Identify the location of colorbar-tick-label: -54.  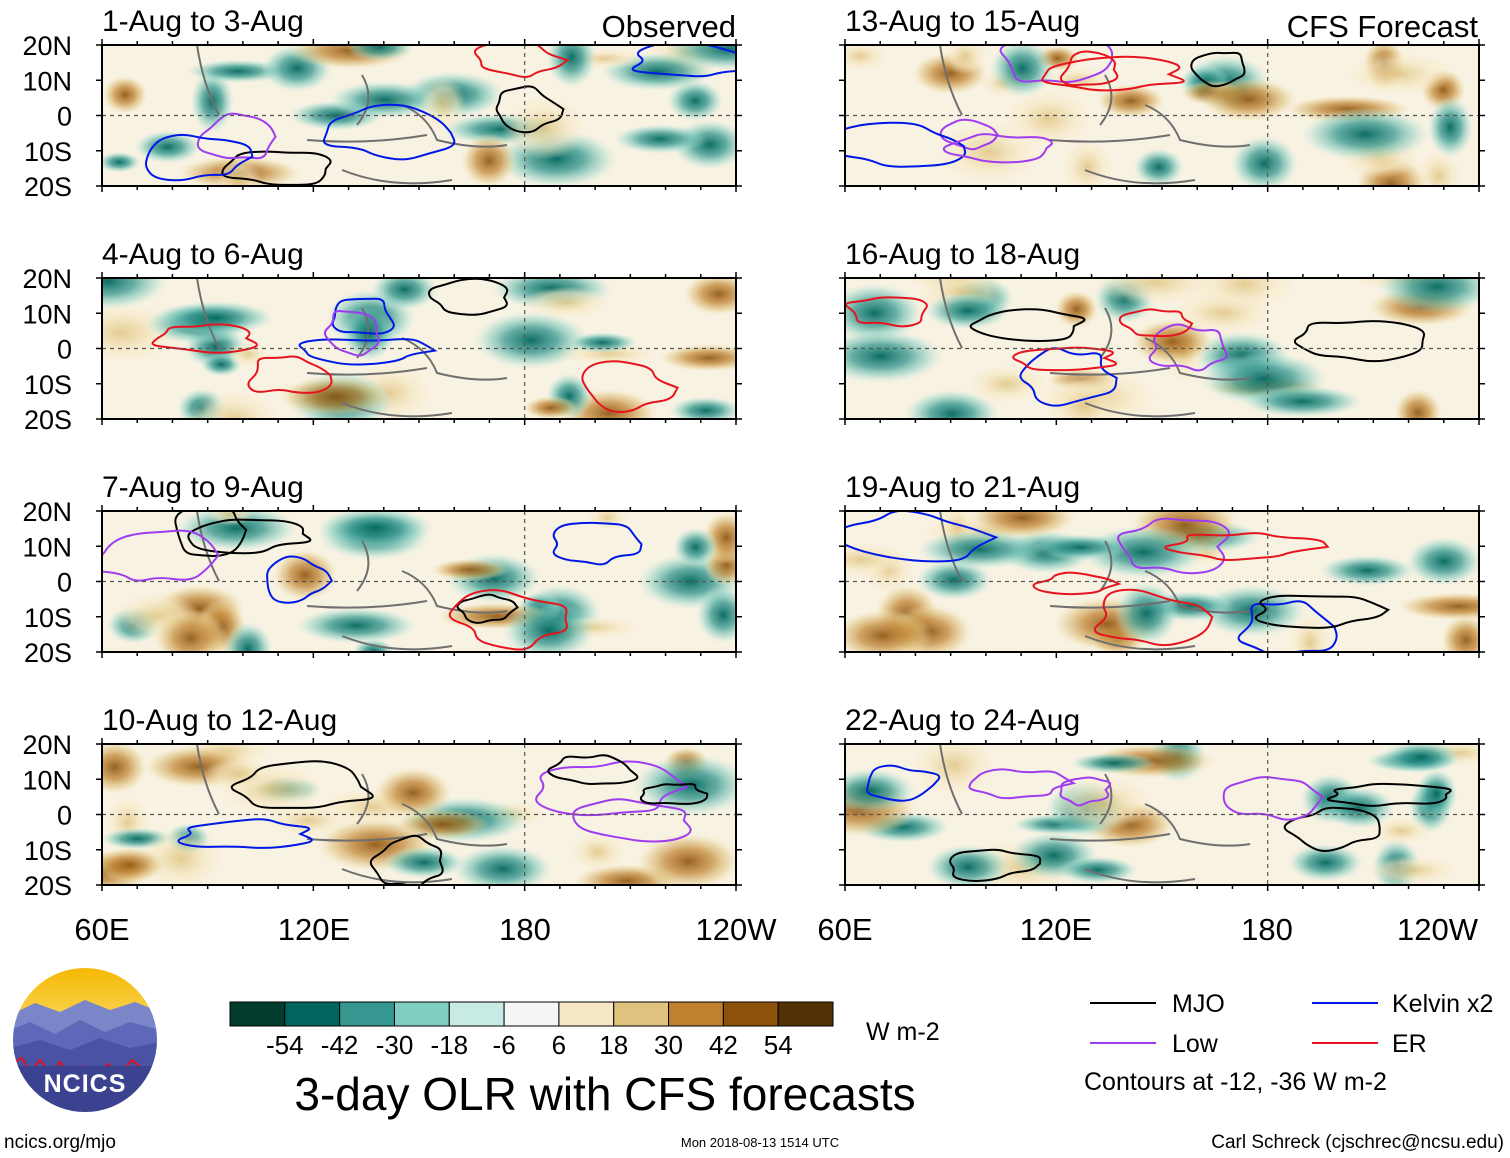
(285, 1045).